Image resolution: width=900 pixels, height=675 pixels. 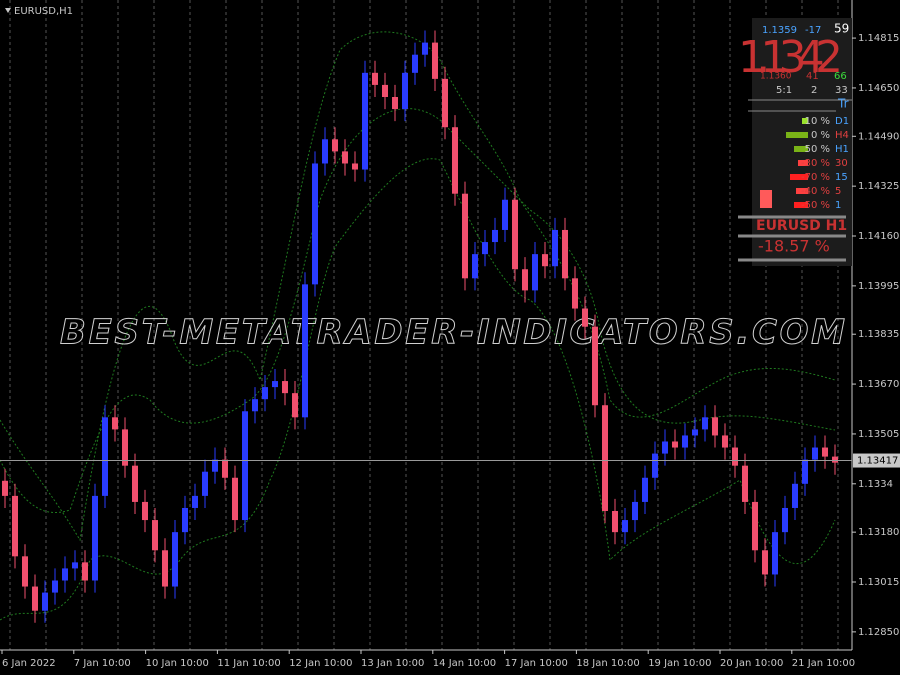 I want to click on price: 1.1342, so click(x=790, y=57).